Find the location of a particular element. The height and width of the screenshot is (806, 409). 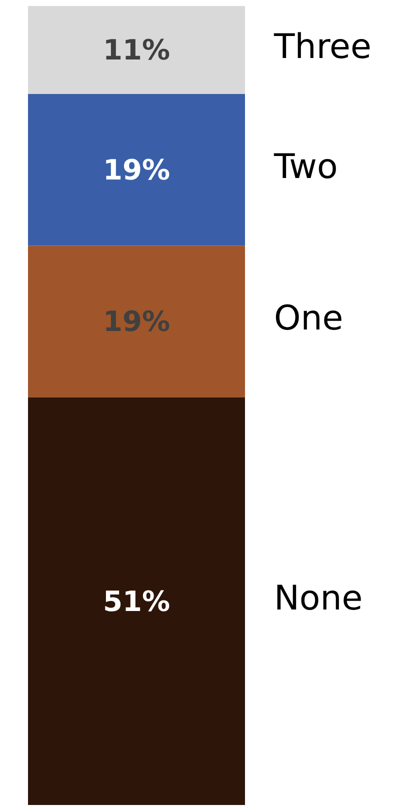

series-label: Two is located at coordinates (305, 166).